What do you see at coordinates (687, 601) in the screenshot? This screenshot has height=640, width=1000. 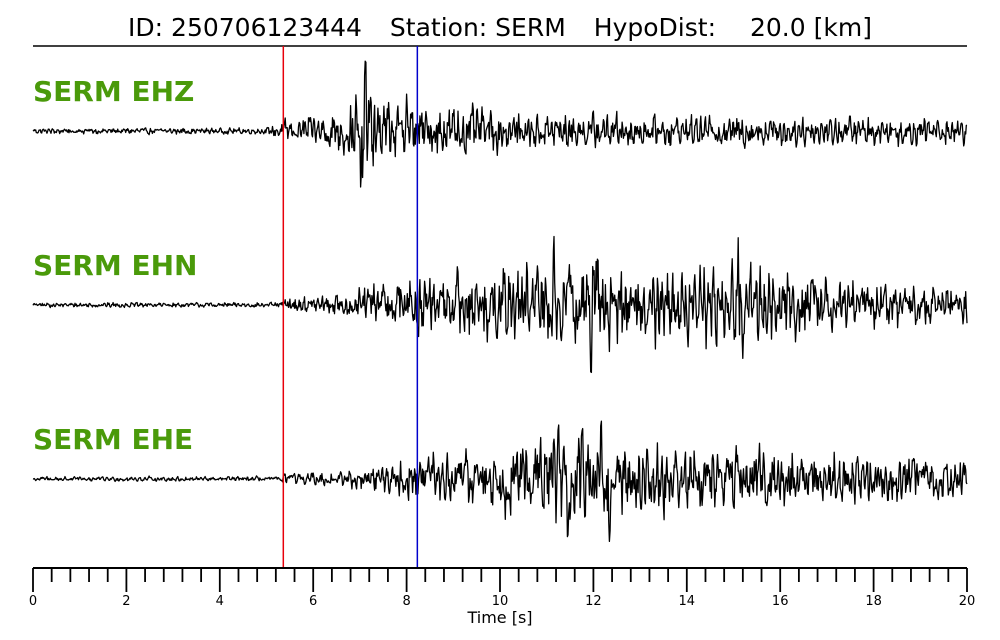 I see `x-tick-label: 14` at bounding box center [687, 601].